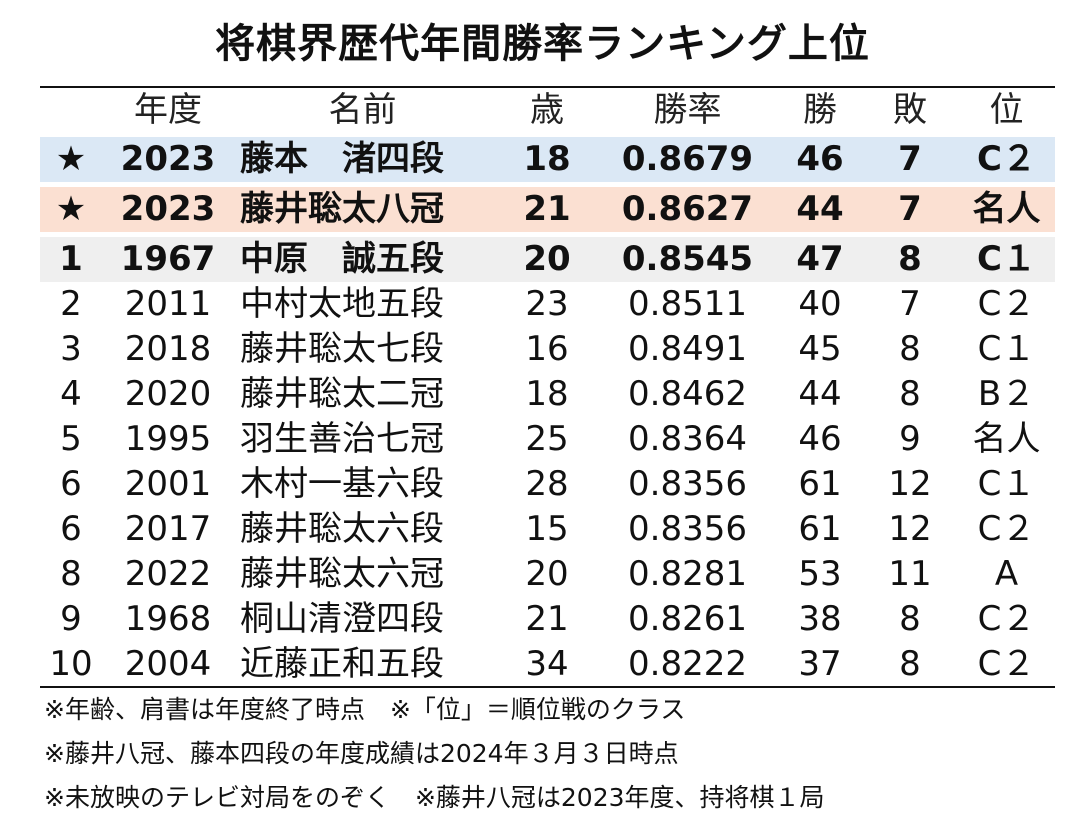 Image resolution: width=1085 pixels, height=834 pixels. What do you see at coordinates (820, 664) in the screenshot?
I see `row-wins: 37` at bounding box center [820, 664].